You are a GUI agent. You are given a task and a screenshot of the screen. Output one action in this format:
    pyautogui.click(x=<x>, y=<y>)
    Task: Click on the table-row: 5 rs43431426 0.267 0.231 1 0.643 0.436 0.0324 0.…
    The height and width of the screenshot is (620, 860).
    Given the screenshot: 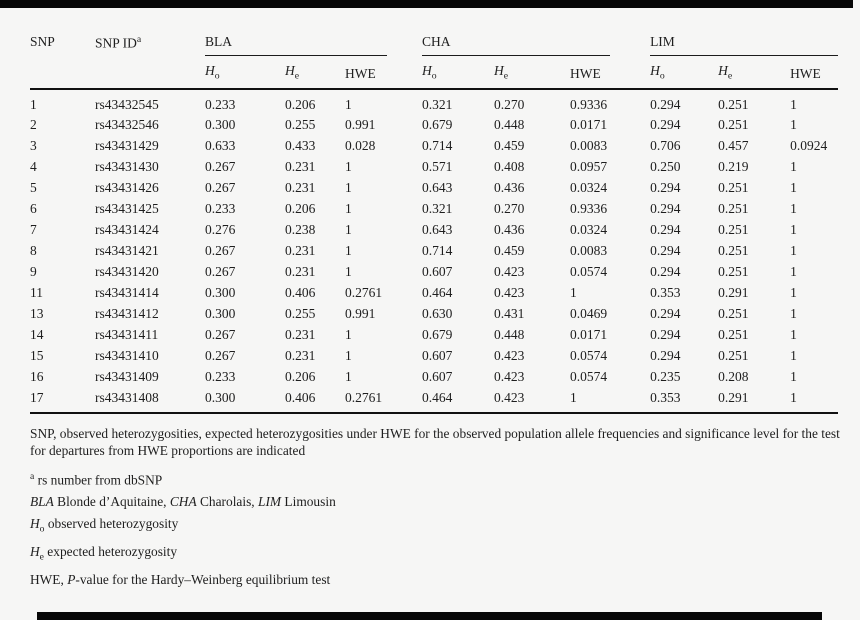 What is the action you would take?
    pyautogui.click(x=434, y=188)
    